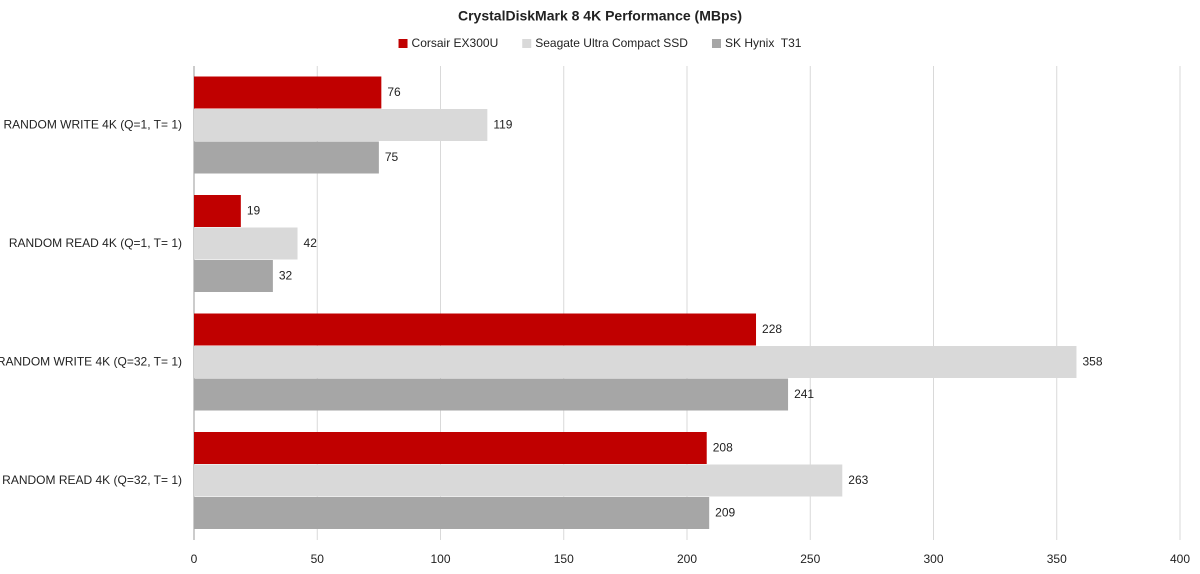 The image size is (1200, 574). Describe the element at coordinates (611, 43) in the screenshot. I see `legend-label: Seagate Ultra Compact SSD` at that location.